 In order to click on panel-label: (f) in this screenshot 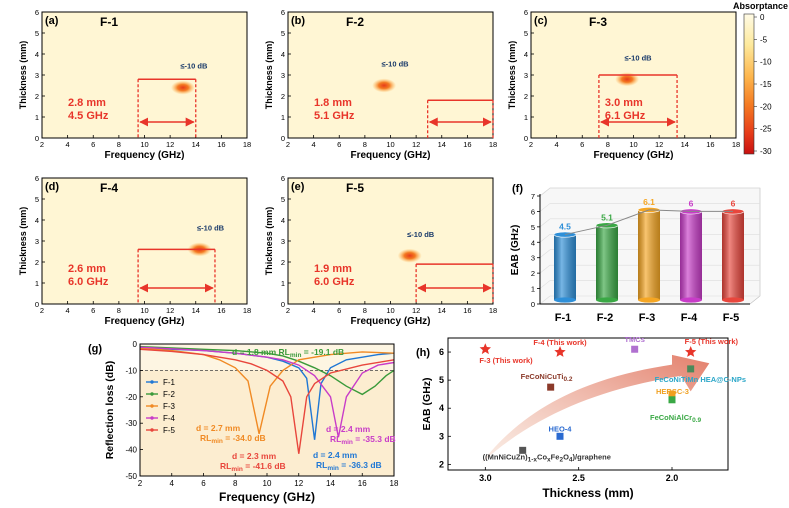, I will do `click(517, 189)`.